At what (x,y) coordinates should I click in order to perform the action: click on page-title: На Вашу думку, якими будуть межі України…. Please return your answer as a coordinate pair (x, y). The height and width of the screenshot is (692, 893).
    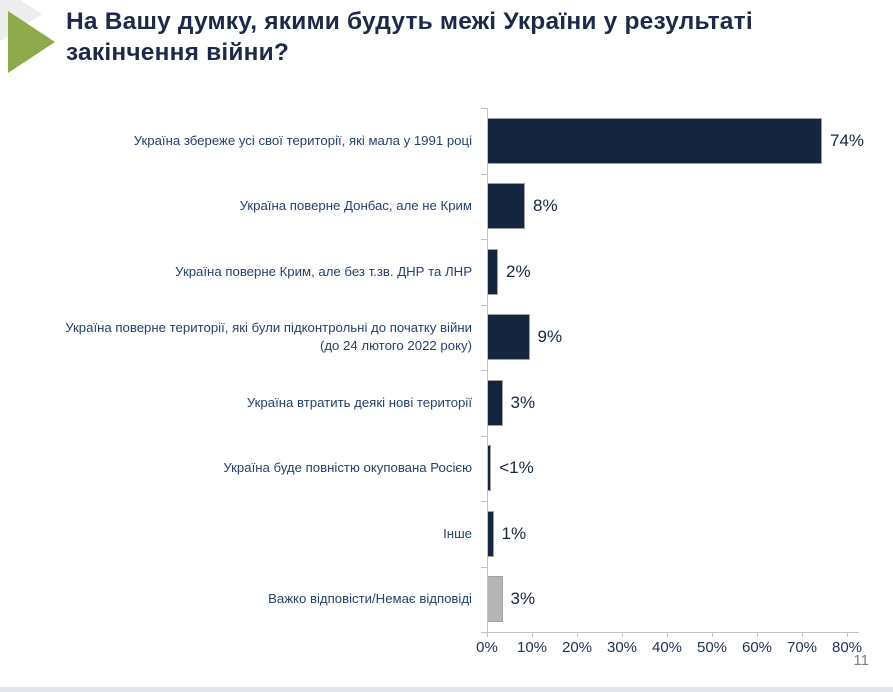
    Looking at the image, I should click on (409, 37).